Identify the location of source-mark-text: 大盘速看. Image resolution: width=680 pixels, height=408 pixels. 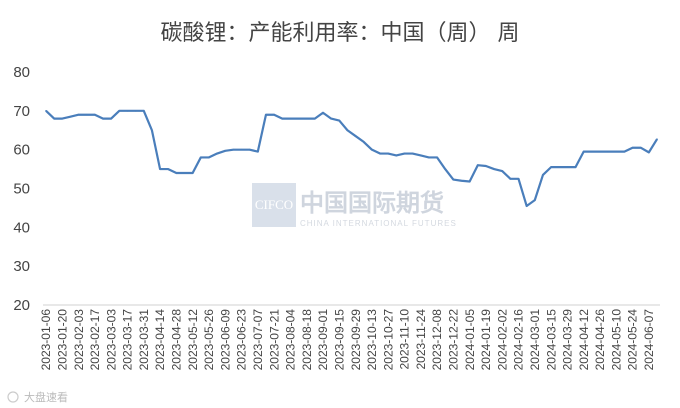
(46, 397).